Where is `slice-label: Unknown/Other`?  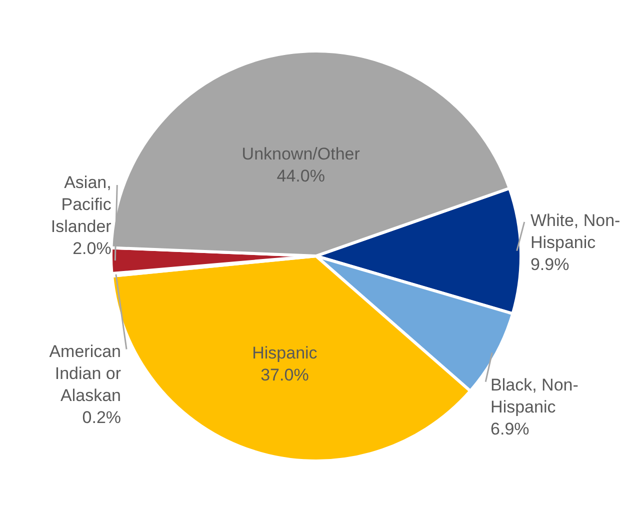
slice-label: Unknown/Other is located at coordinates (301, 154).